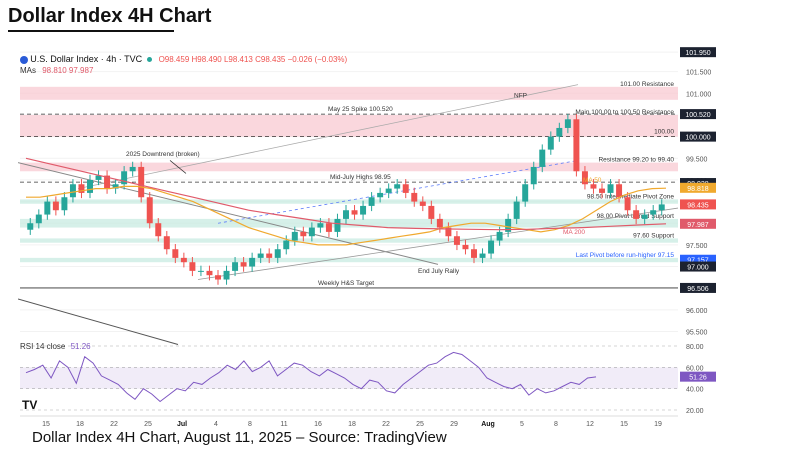  I want to click on annotation-ma200: MA 200, so click(574, 232).